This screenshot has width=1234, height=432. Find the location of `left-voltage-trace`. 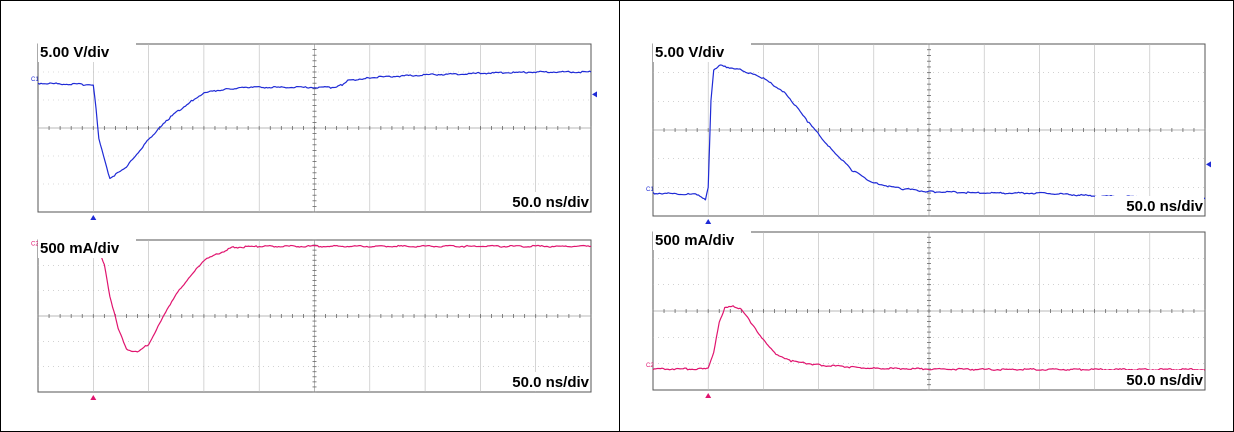

left-voltage-trace is located at coordinates (314, 125).